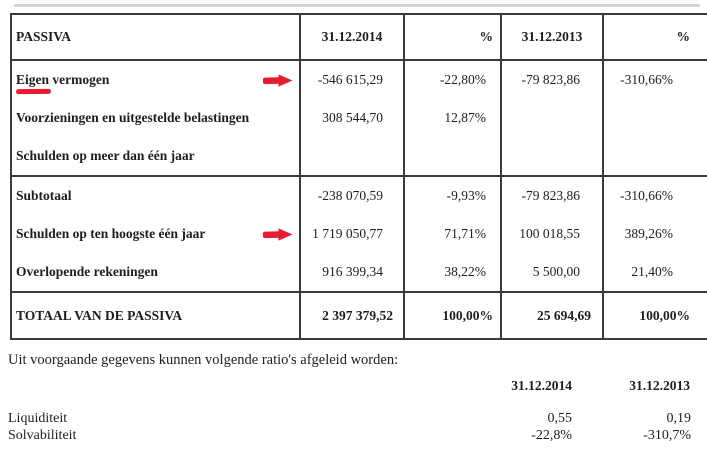  I want to click on ratio-liquiditeit-2013: 0,19, so click(679, 418).